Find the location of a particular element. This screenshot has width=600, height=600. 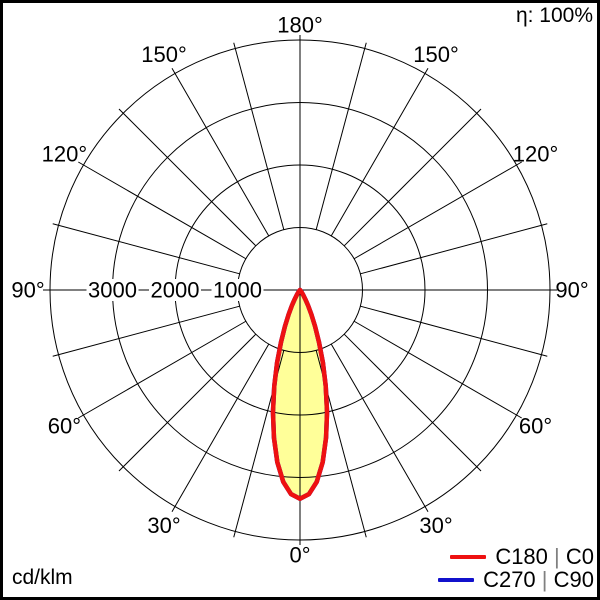

angle-label: 180° is located at coordinates (300, 25).